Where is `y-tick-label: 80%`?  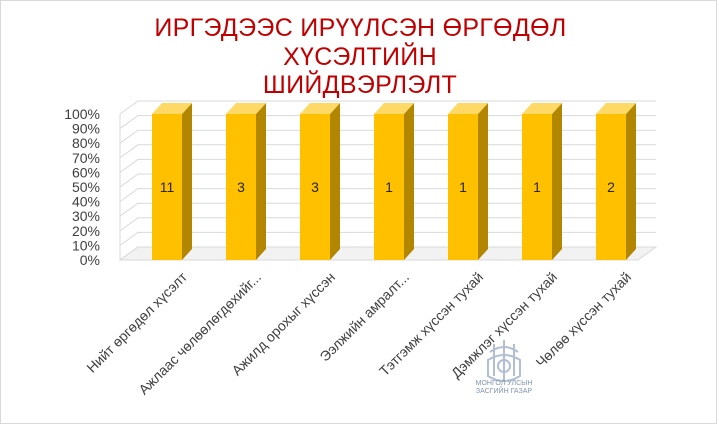 y-tick-label: 80% is located at coordinates (86, 143).